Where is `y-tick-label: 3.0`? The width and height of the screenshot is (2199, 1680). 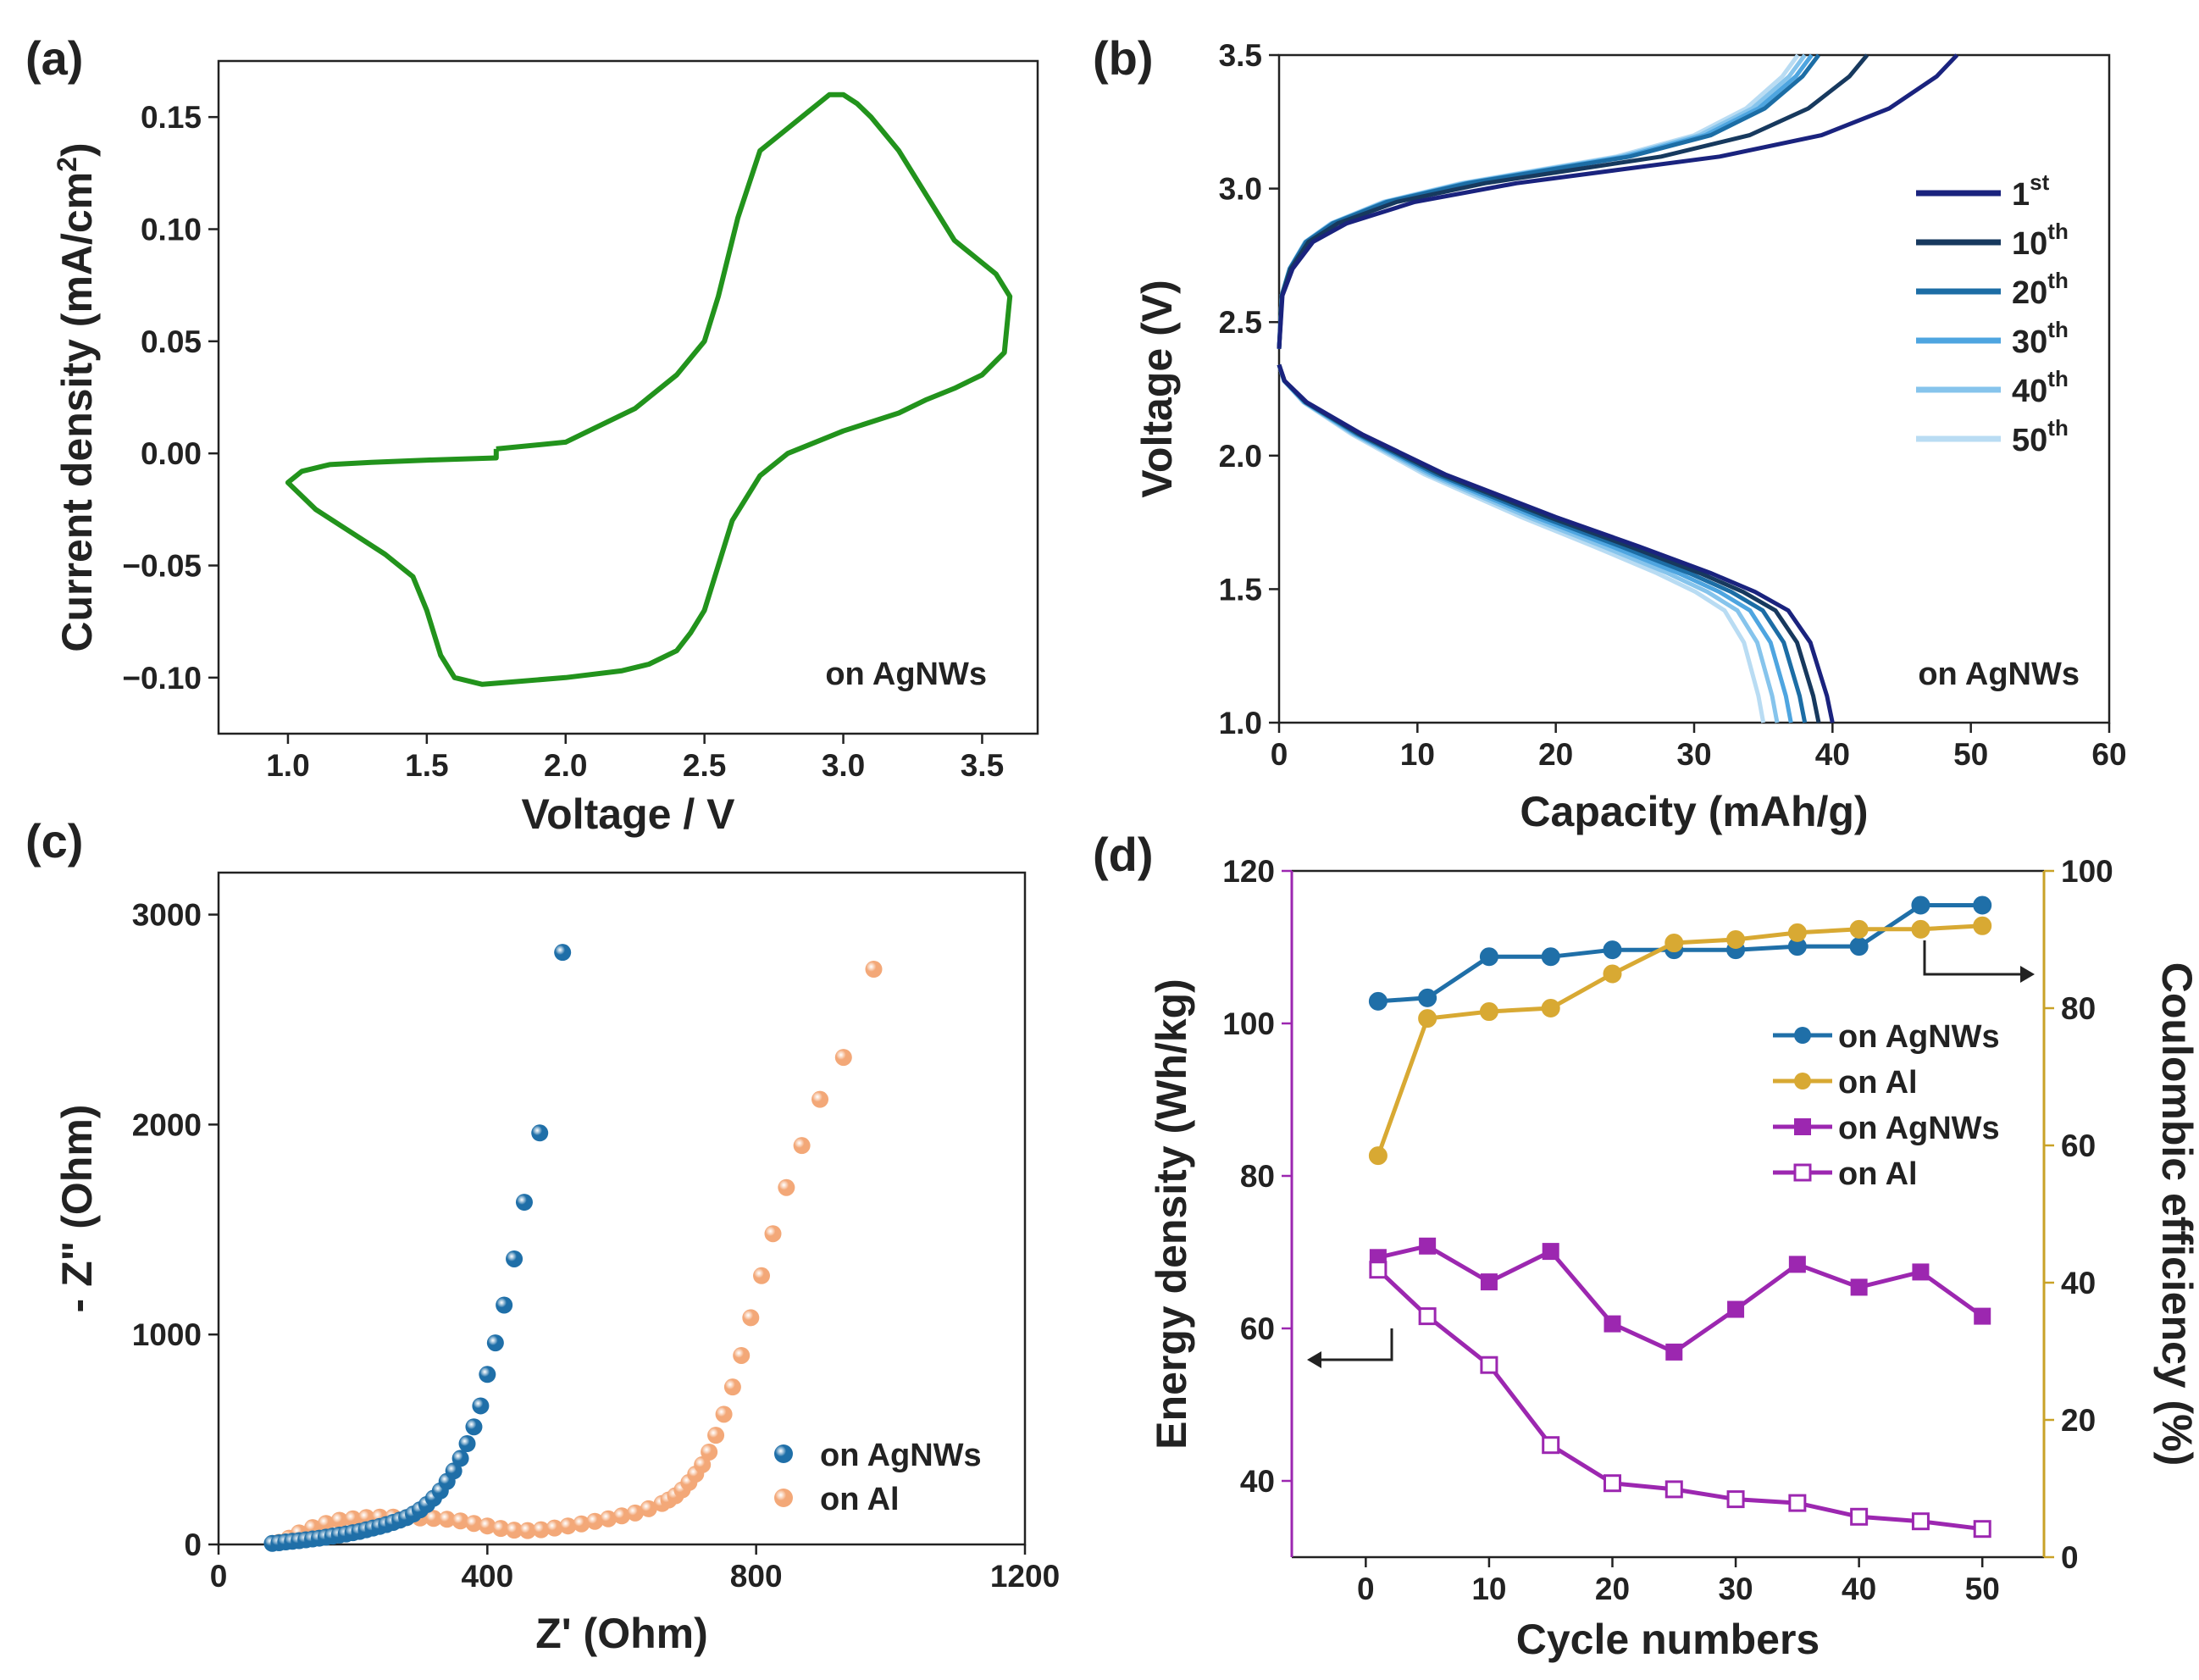
y-tick-label: 3.0 is located at coordinates (1240, 189).